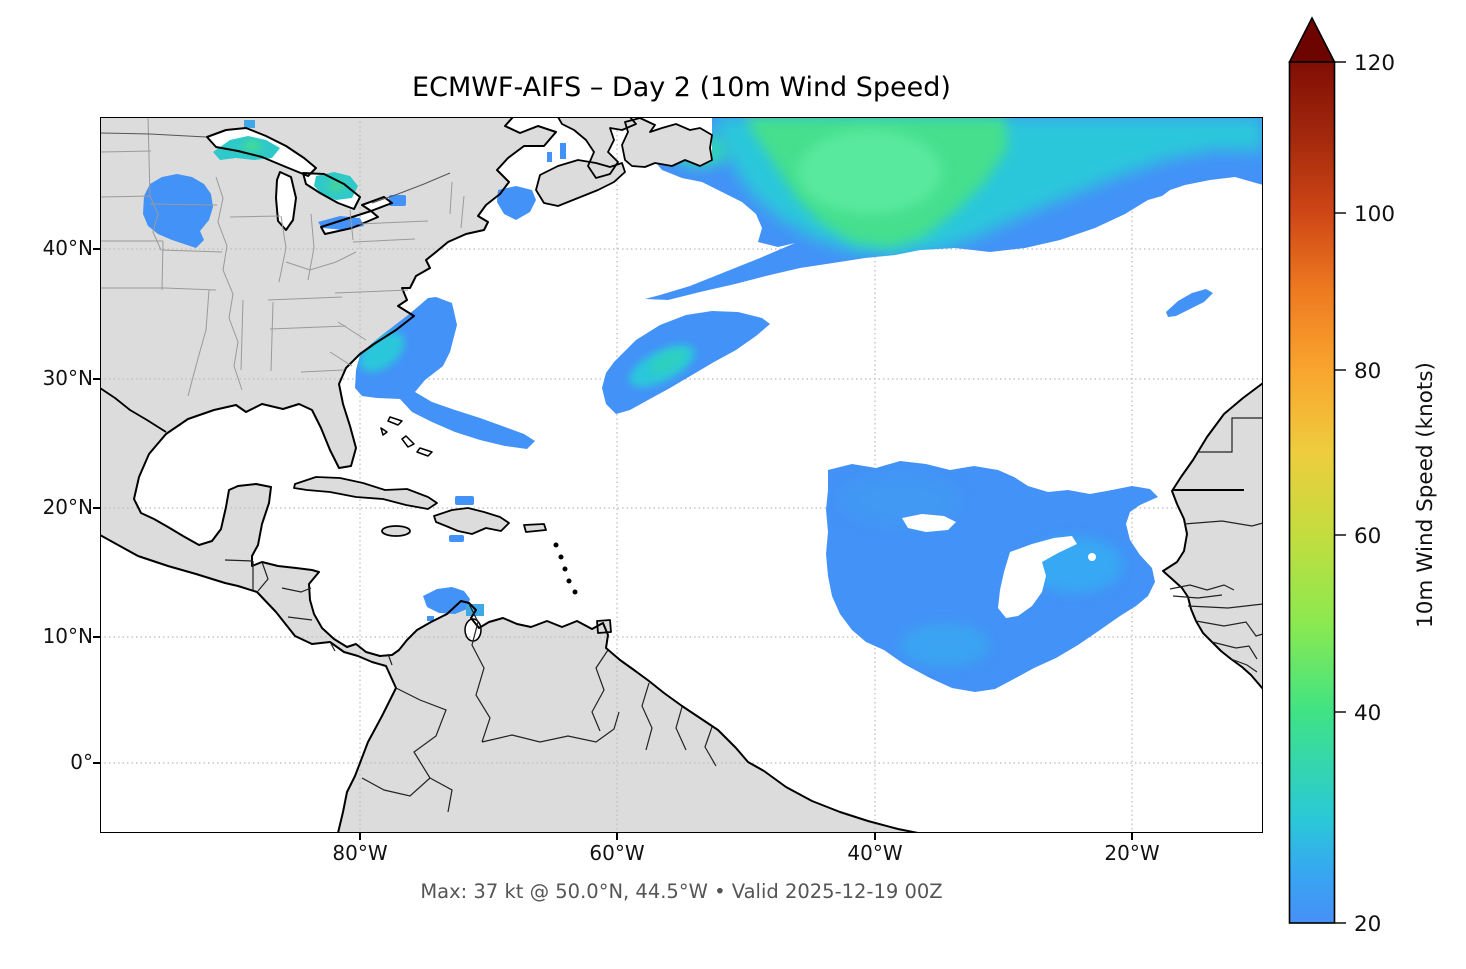  Describe the element at coordinates (1132, 853) in the screenshot. I see `x-tick-20w: 20°W` at that location.